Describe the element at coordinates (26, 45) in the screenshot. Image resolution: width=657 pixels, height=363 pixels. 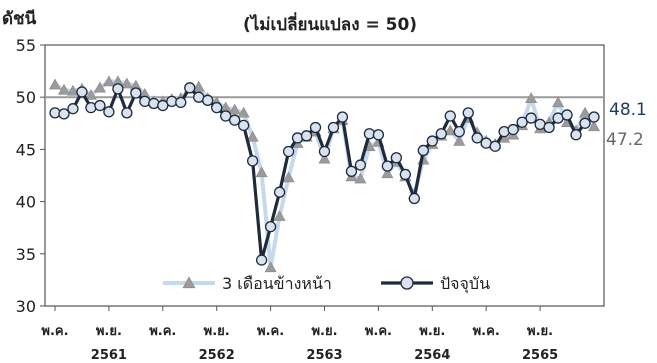
I see `y-tick-label: 55` at that location.